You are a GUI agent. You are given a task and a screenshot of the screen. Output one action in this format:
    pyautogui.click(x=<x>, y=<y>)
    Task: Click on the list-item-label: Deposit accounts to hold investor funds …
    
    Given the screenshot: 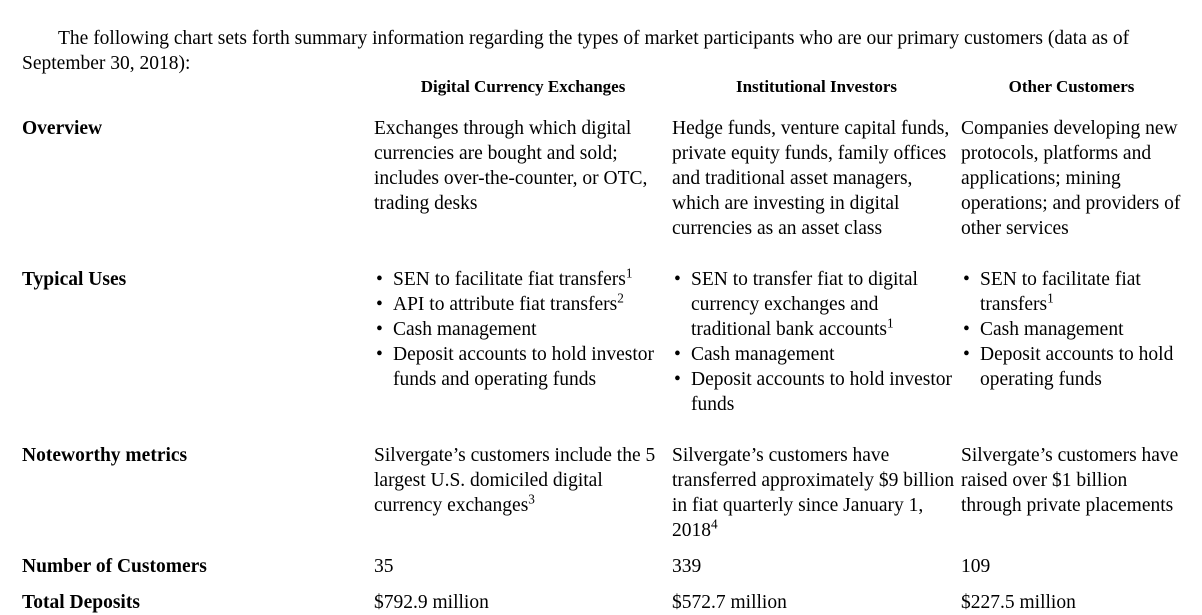 What is the action you would take?
    pyautogui.click(x=524, y=367)
    